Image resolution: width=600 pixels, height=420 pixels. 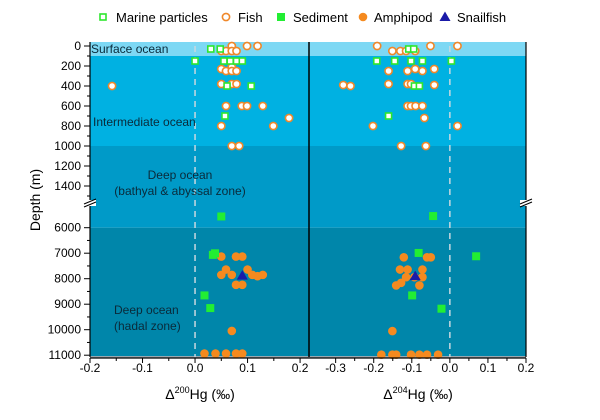 I want to click on legend-marker-marine-particles, so click(x=103, y=17).